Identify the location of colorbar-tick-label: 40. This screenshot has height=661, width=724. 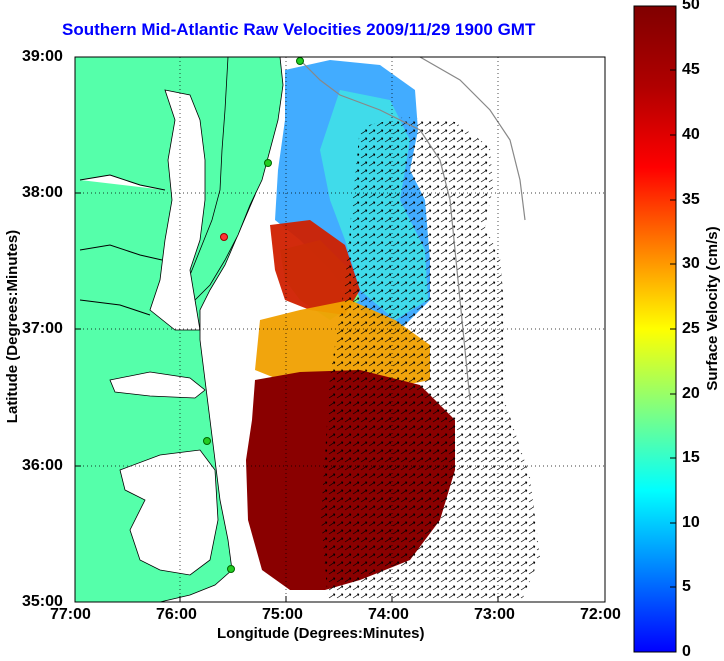
(691, 134).